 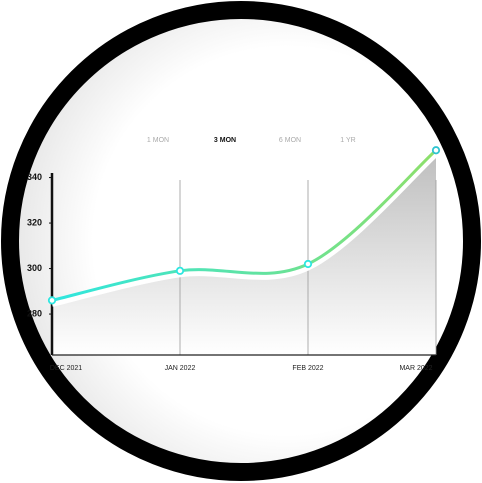 I want to click on x-tick-label: MAR 2022, so click(x=415, y=368).